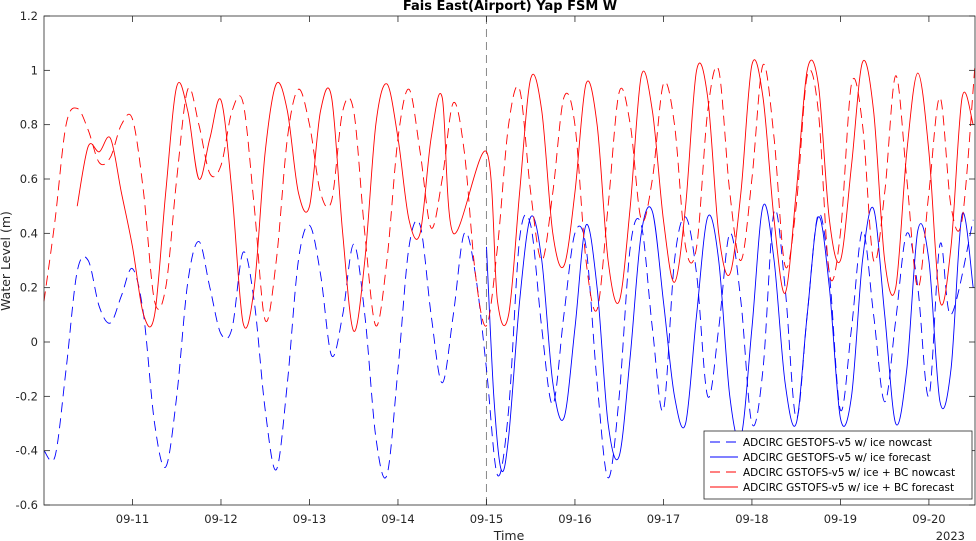  What do you see at coordinates (29, 125) in the screenshot?
I see `y-tick-label: 0.8` at bounding box center [29, 125].